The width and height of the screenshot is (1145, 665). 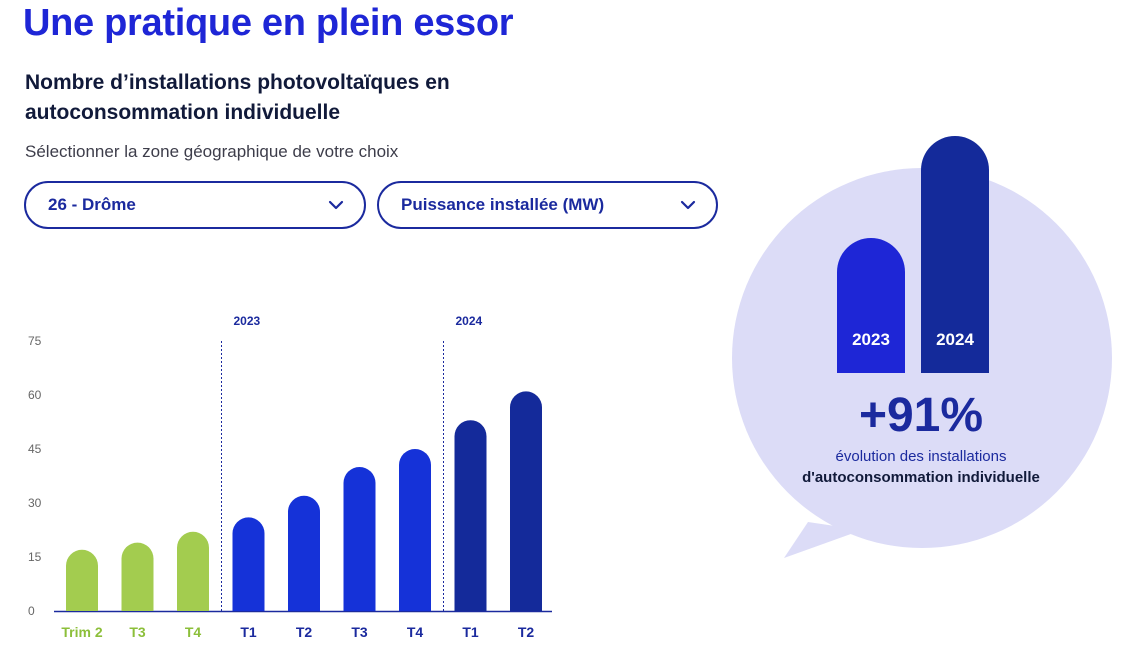 I want to click on bar-2023, so click(x=871, y=305).